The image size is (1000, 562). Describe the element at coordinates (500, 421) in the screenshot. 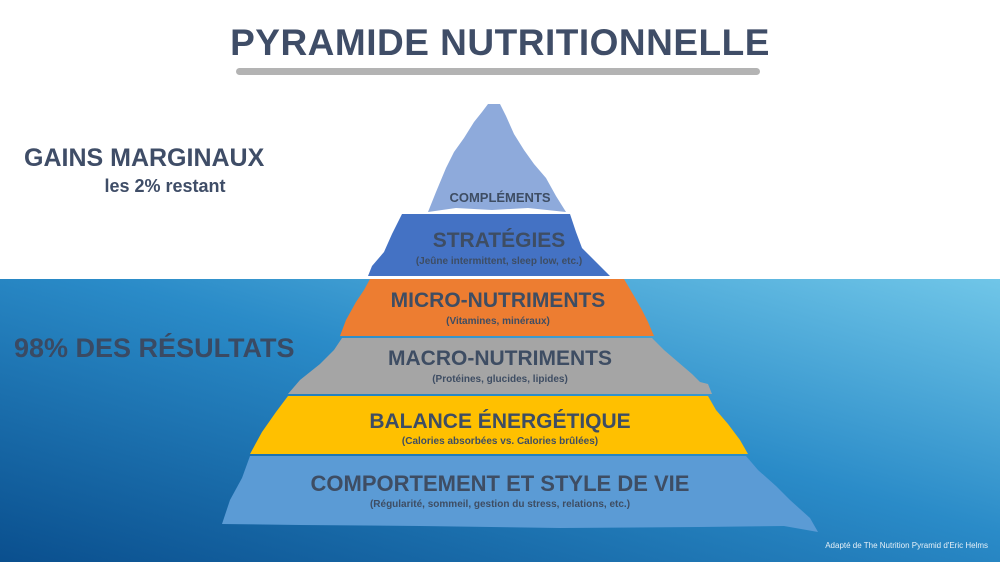

I see `layer-balance-label: BALANCE ÉNERGÉTIQUE` at that location.